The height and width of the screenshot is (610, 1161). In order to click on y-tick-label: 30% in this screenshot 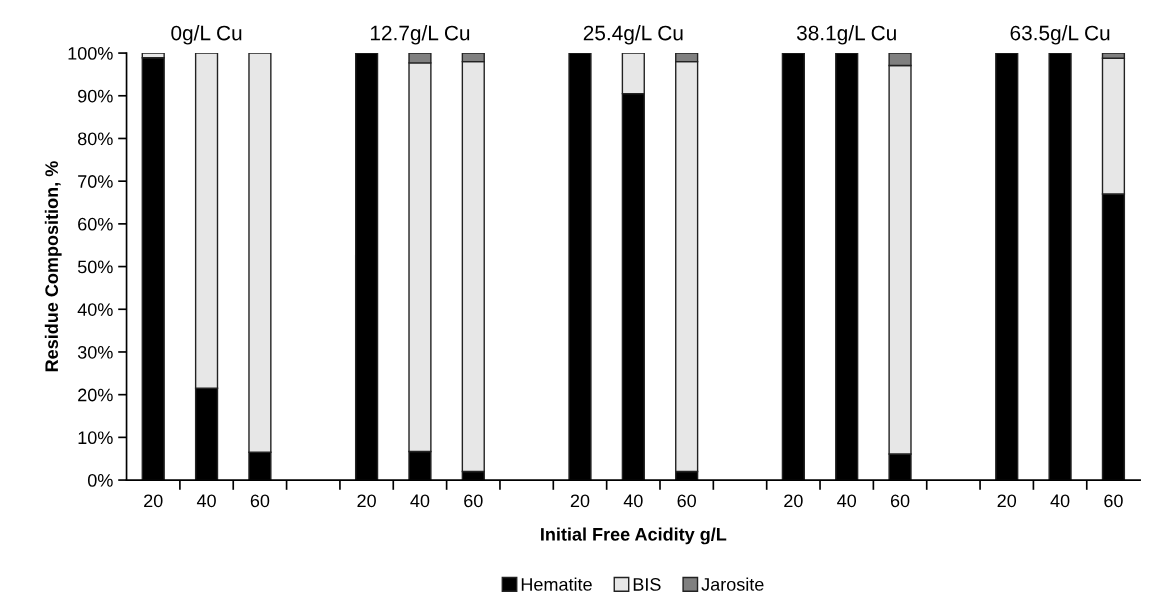, I will do `click(95, 352)`.